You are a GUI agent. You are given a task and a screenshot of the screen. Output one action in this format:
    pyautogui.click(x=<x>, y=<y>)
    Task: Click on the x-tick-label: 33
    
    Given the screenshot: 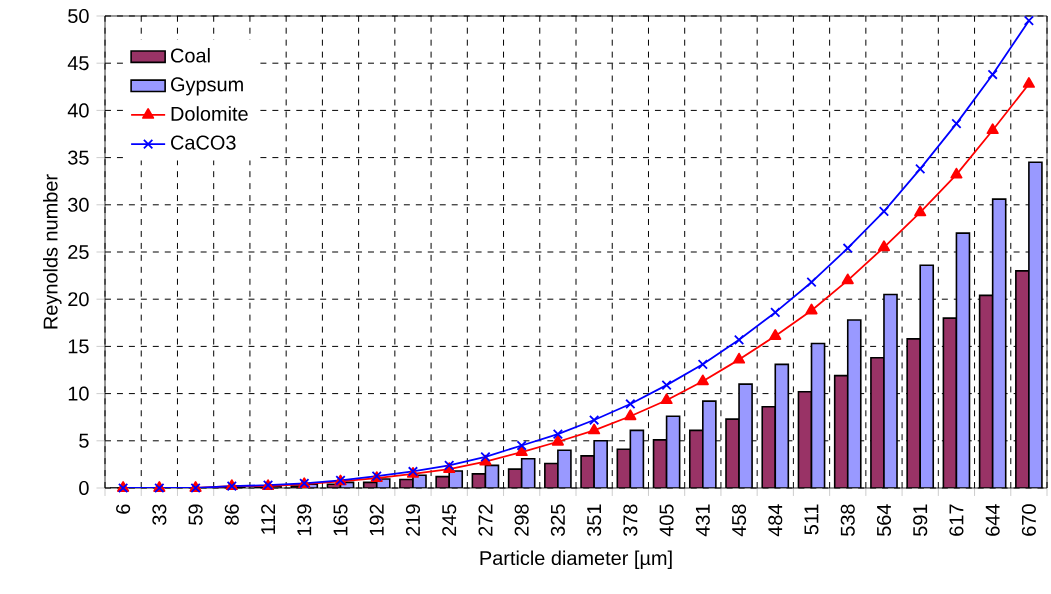 What is the action you would take?
    pyautogui.click(x=159, y=514)
    